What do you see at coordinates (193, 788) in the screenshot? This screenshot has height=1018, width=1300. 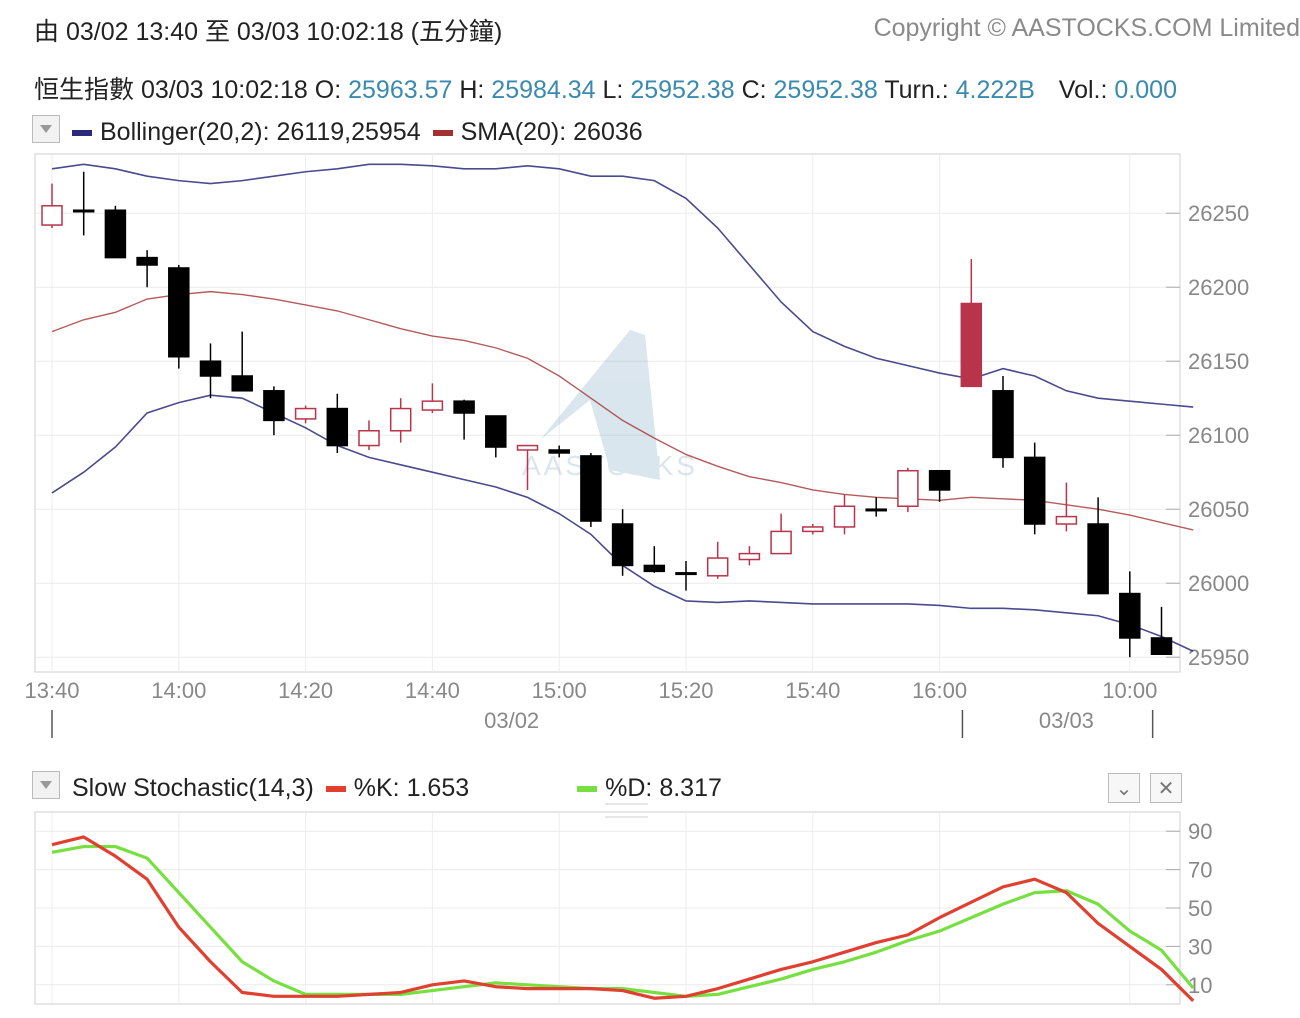 I see `stochastic-title: Slow Stochastic(14,3)` at bounding box center [193, 788].